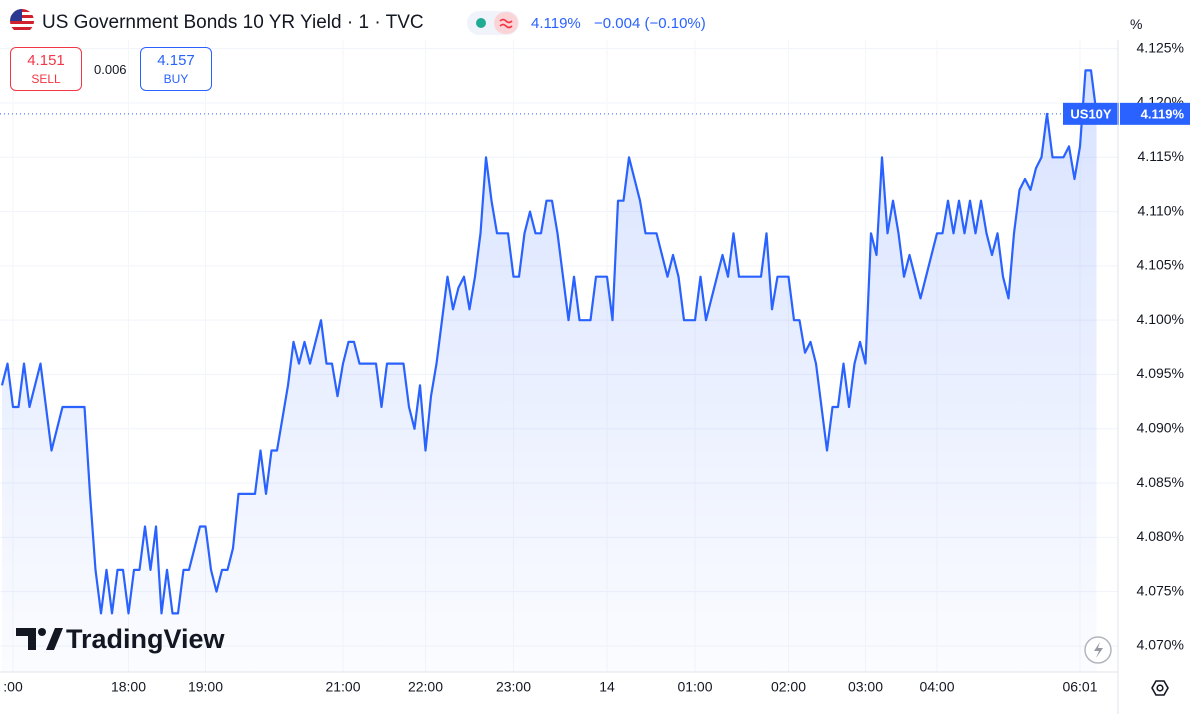  What do you see at coordinates (46, 60) in the screenshot?
I see `sell-price: 4.151` at bounding box center [46, 60].